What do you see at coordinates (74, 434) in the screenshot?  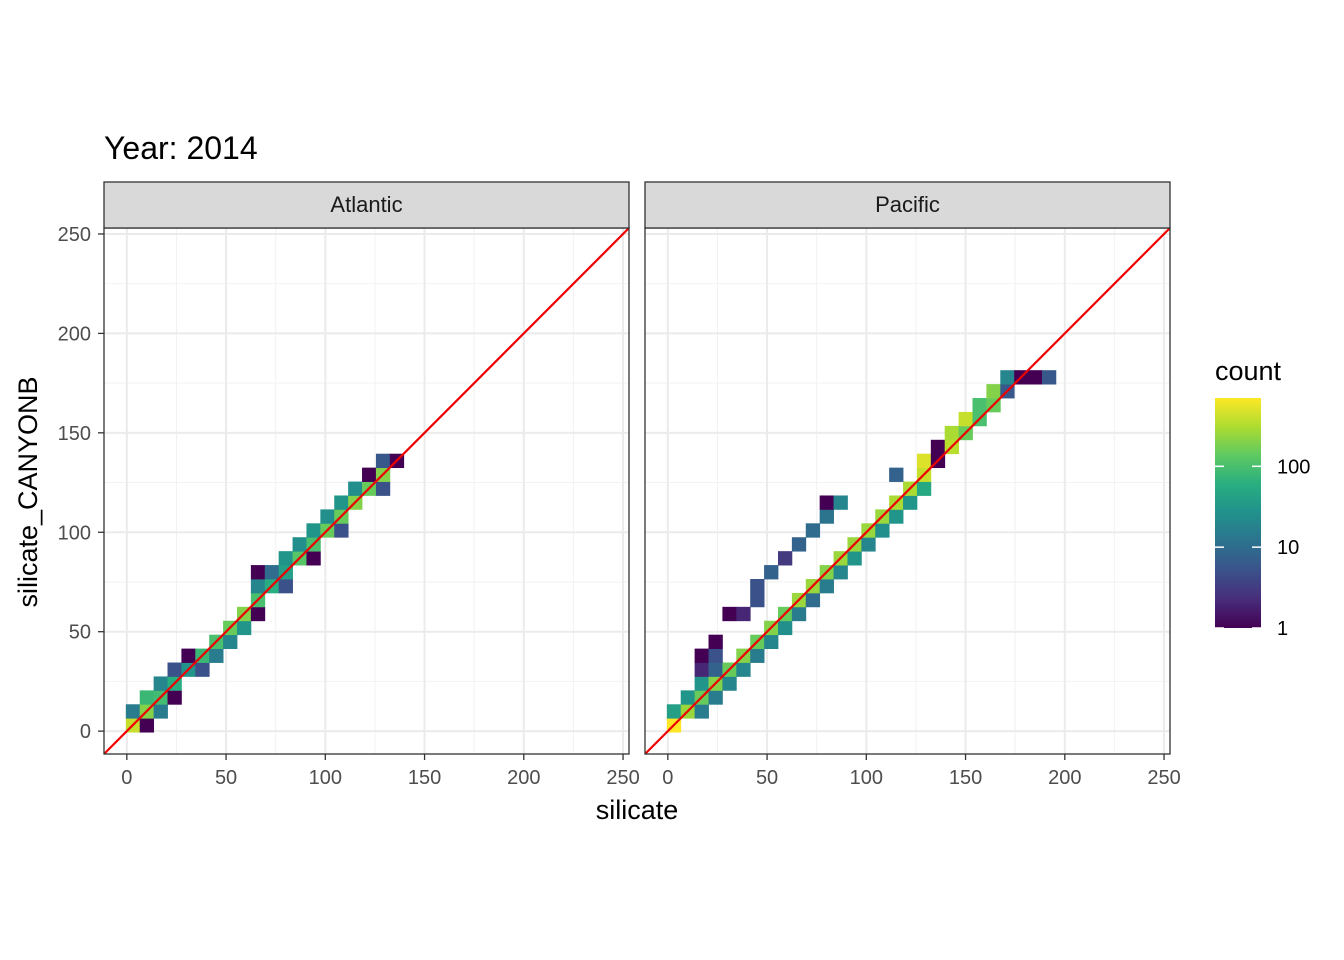 I see `y-tick-label: 150` at bounding box center [74, 434].